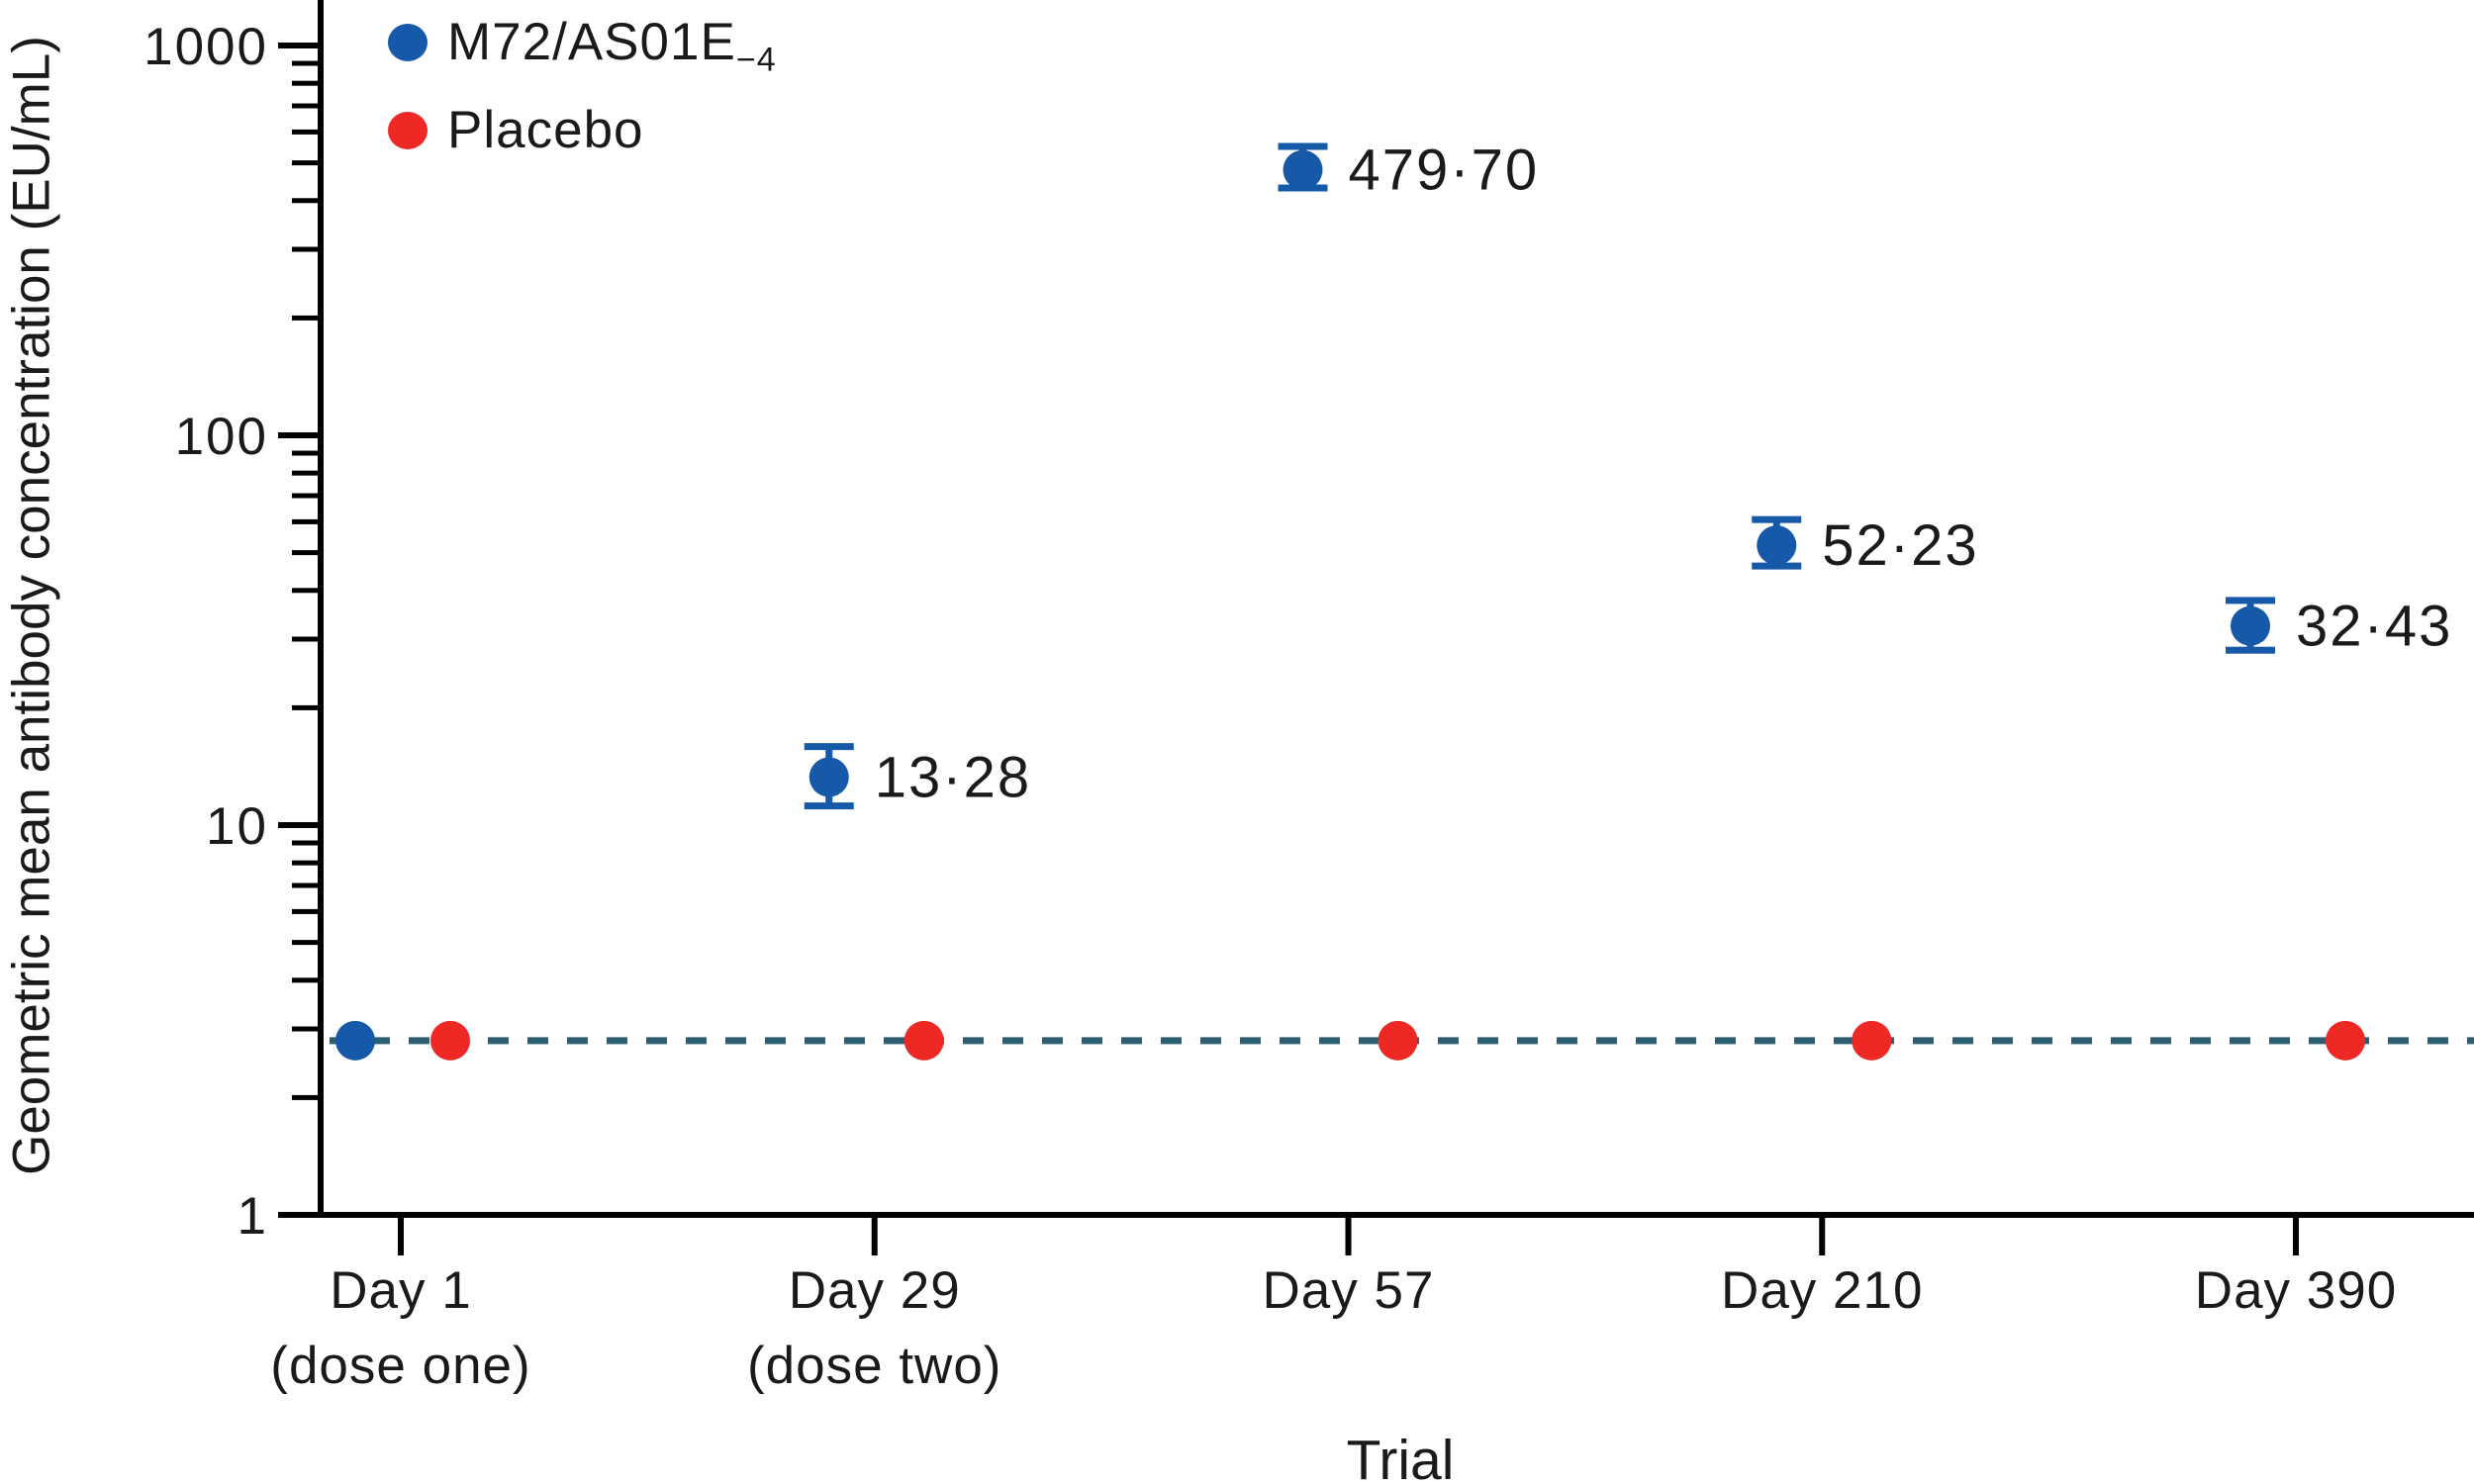 The image size is (2474, 1484). I want to click on data-point-label: 52·23, so click(1900, 545).